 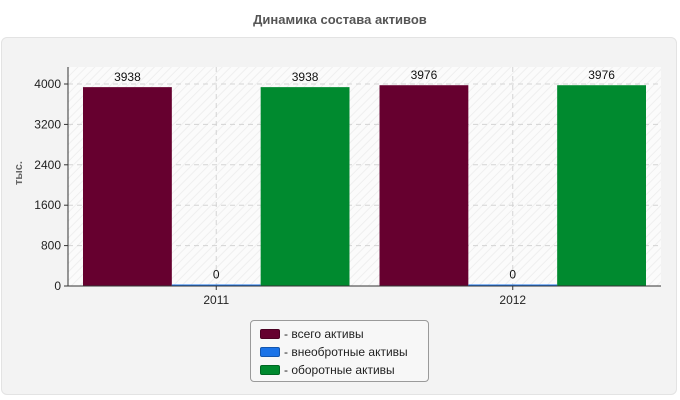 What do you see at coordinates (270, 370) in the screenshot?
I see `legend-swatch-current-assets` at bounding box center [270, 370].